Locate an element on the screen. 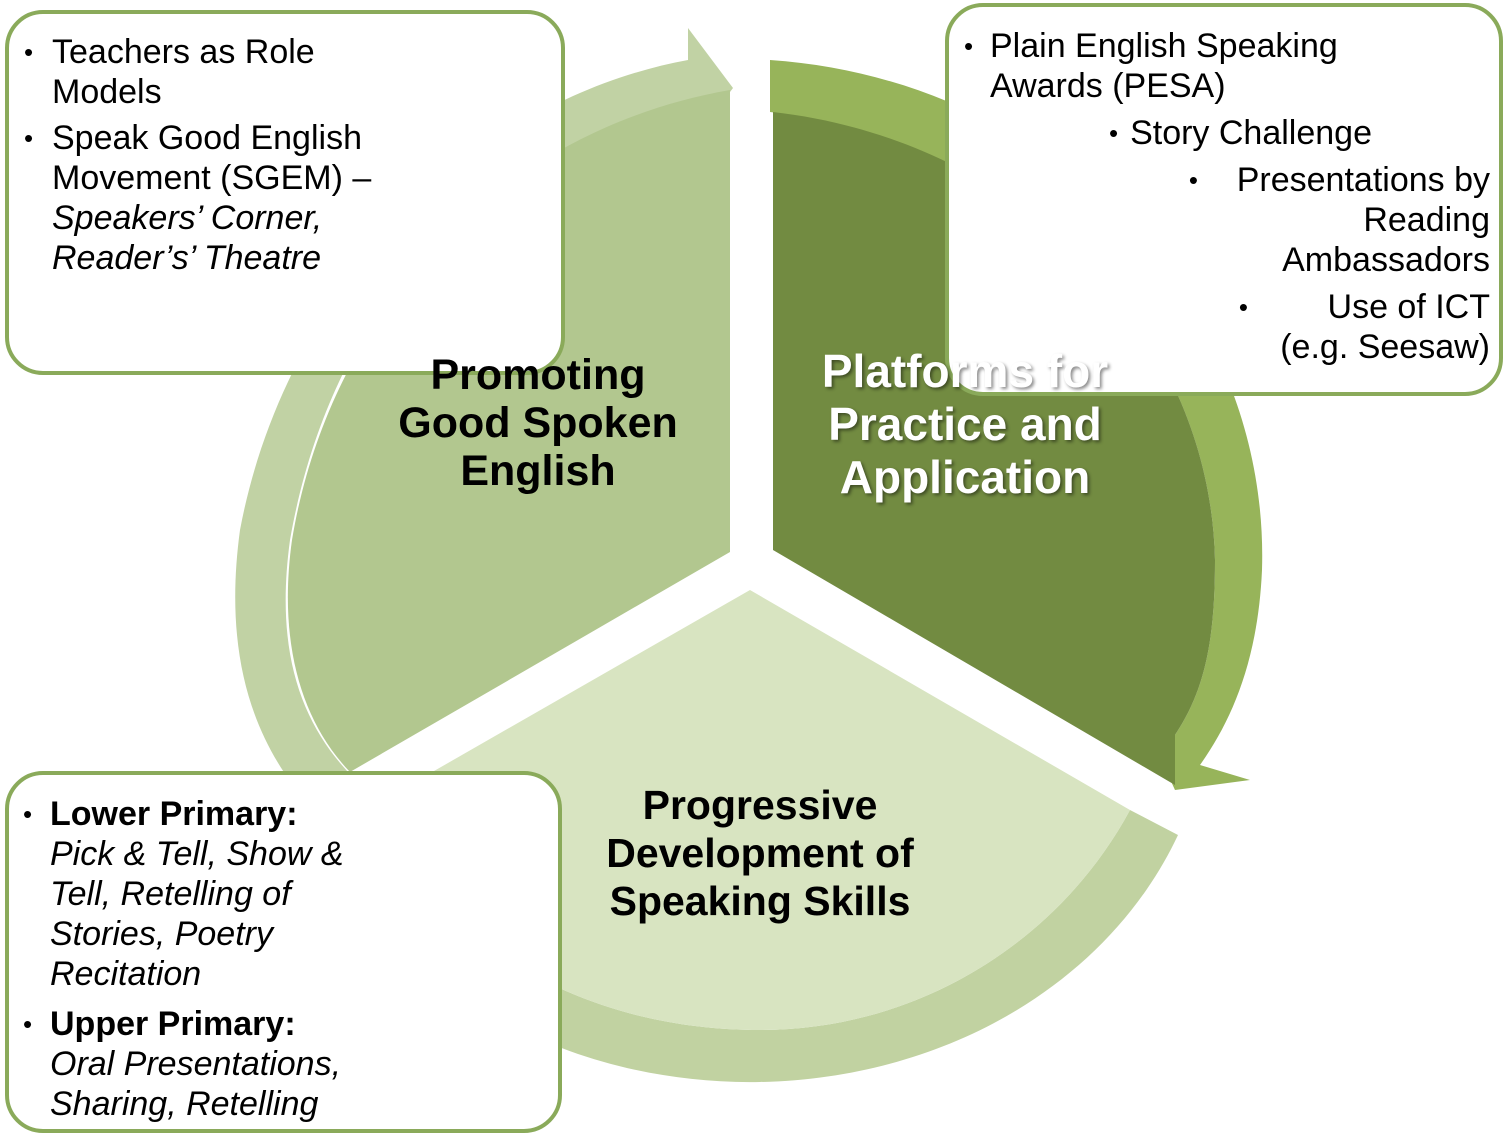  promoting-item-sgem-examples: Speakers’ Corner, Reader’s’ Theatre is located at coordinates (187, 238).